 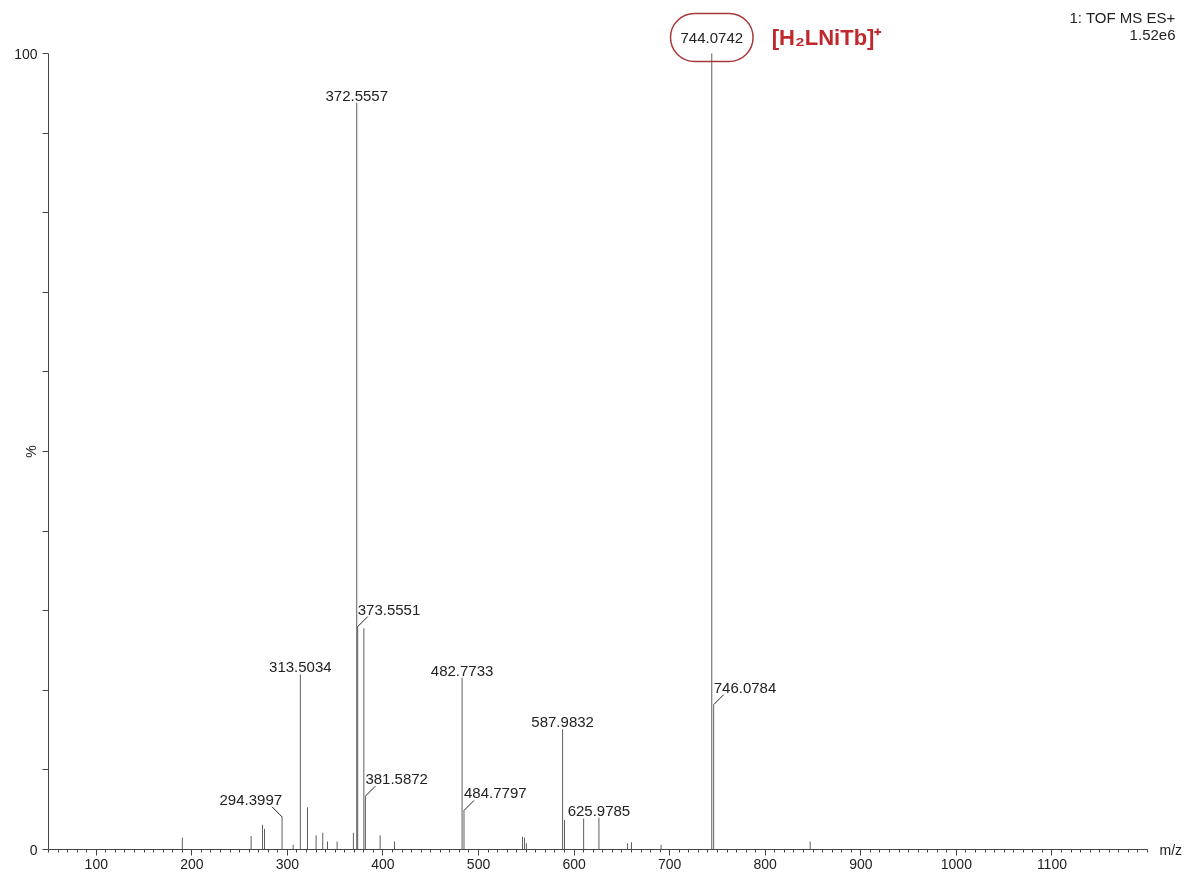 What do you see at coordinates (1171, 849) in the screenshot?
I see `x-axis-title: m/z` at bounding box center [1171, 849].